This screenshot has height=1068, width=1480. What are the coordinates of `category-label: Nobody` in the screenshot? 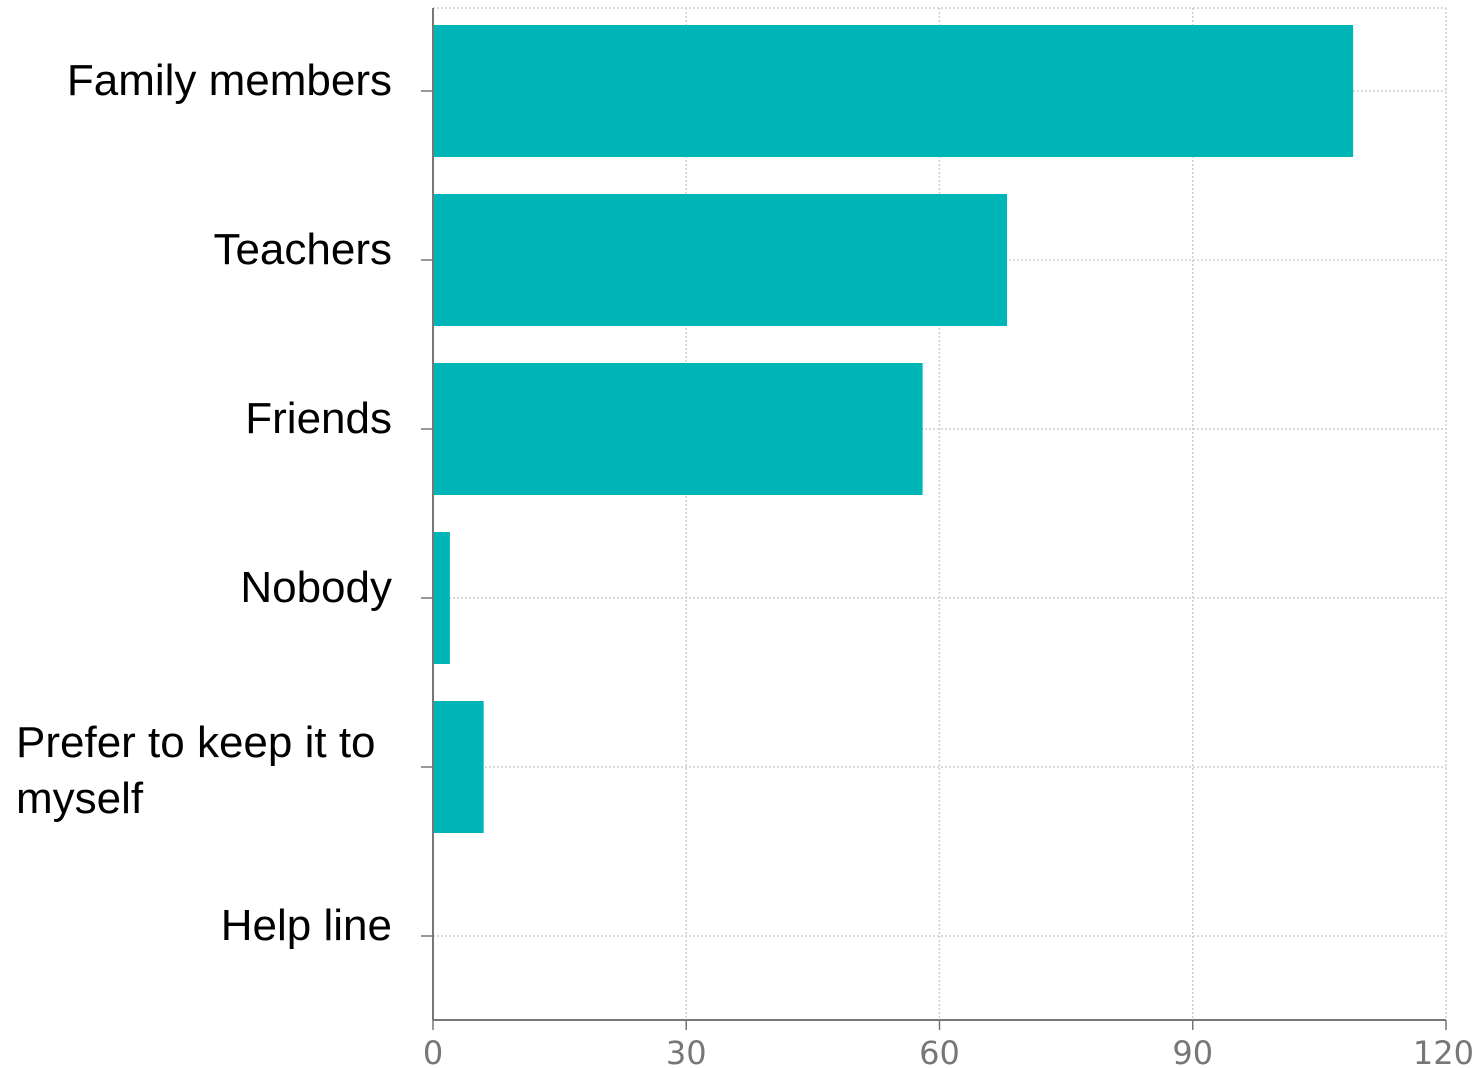 It's located at (316, 587).